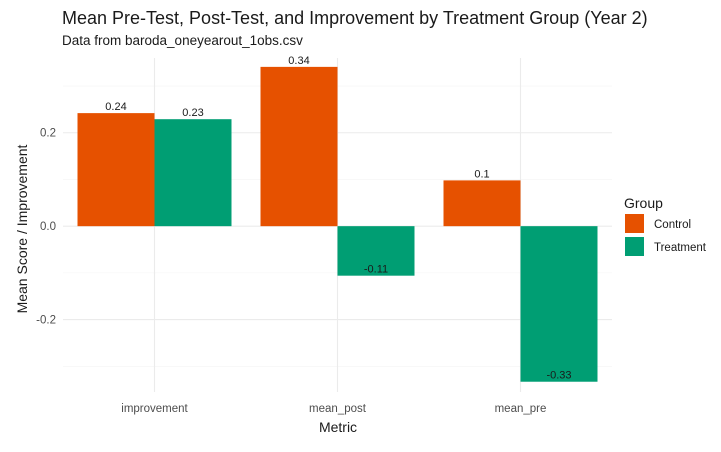  What do you see at coordinates (46, 321) in the screenshot?
I see `y-tick-label: -0.2` at bounding box center [46, 321].